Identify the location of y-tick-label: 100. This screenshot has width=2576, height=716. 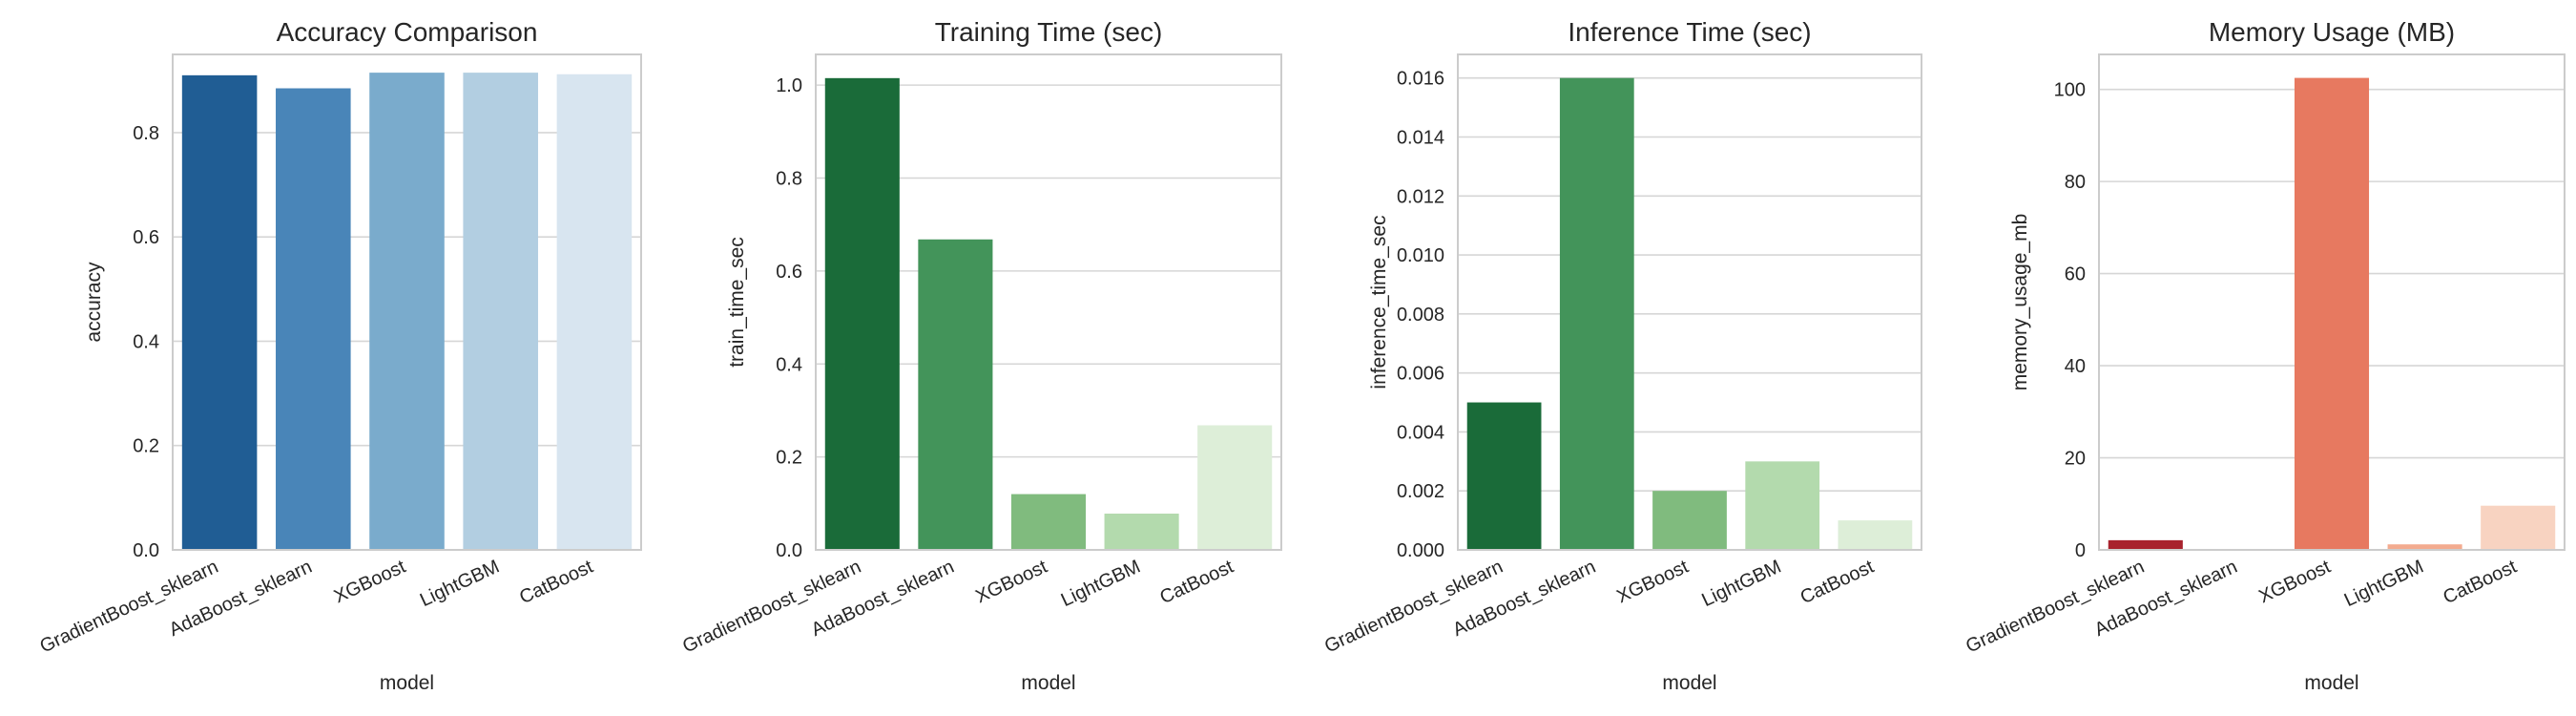
(2070, 90).